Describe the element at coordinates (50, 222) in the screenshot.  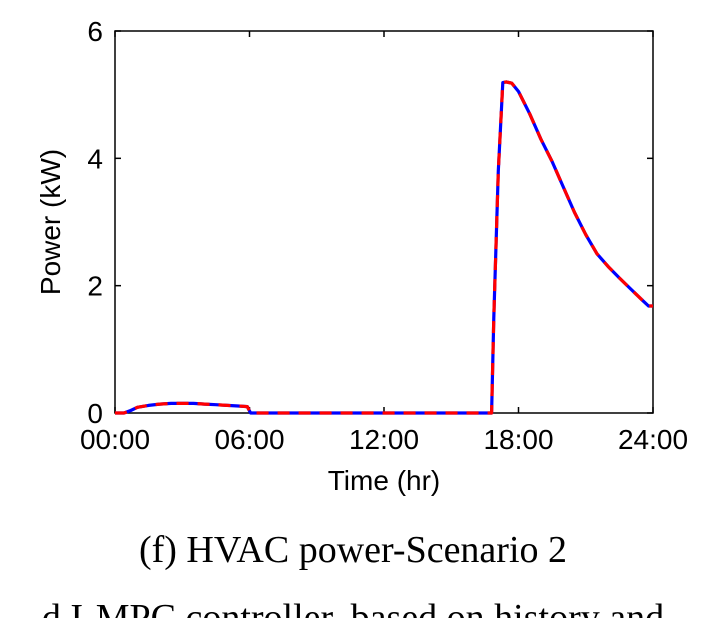
I see `y-axis-title: Power (kW)` at that location.